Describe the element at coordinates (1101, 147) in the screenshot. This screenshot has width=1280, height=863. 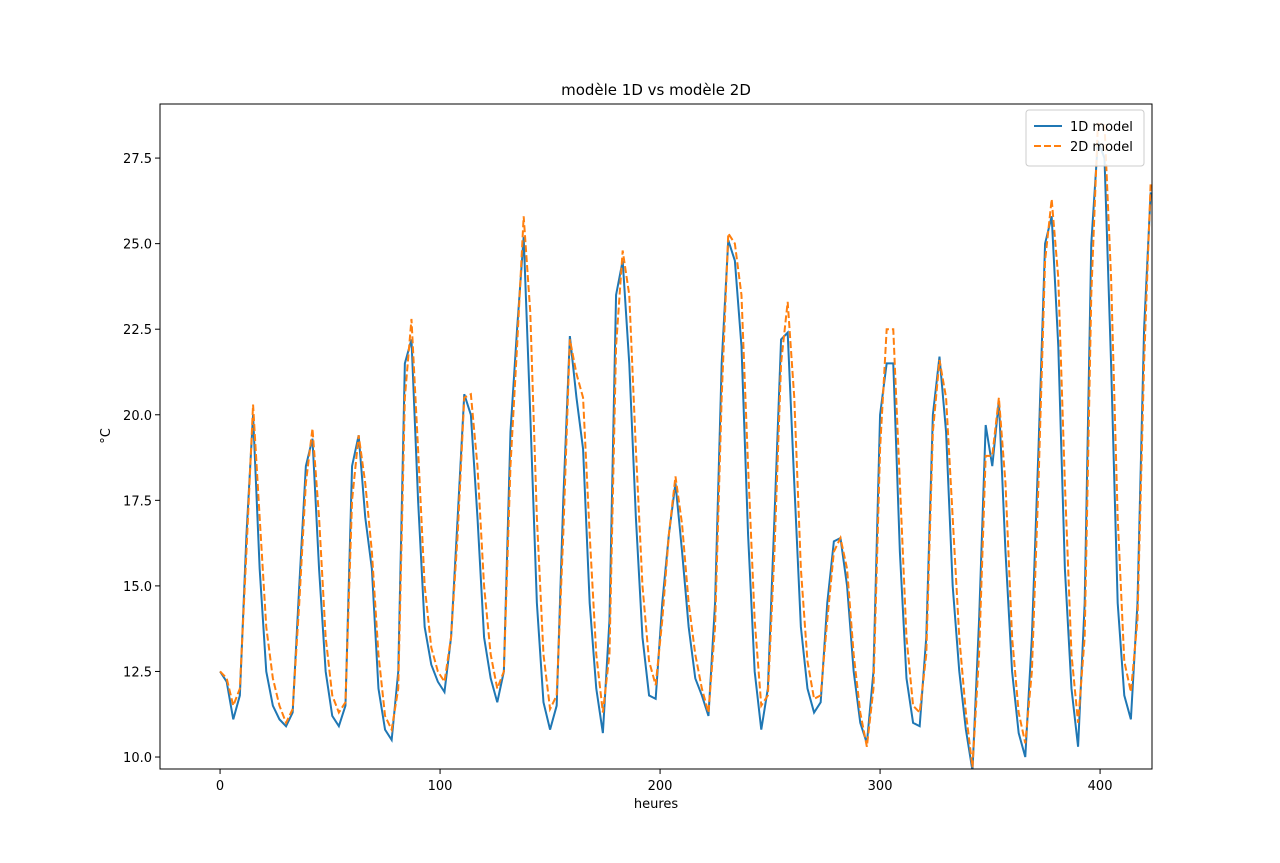
I see `legend-label: 2D model` at that location.